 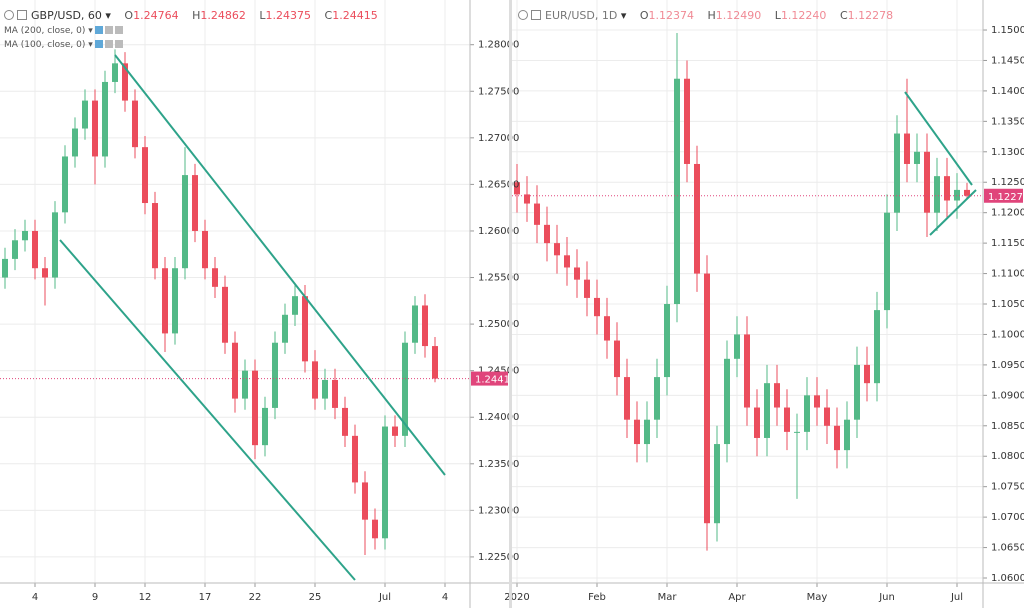 What do you see at coordinates (45, 45) in the screenshot?
I see `indicator-label: MA (100, close, 0)` at bounding box center [45, 45].